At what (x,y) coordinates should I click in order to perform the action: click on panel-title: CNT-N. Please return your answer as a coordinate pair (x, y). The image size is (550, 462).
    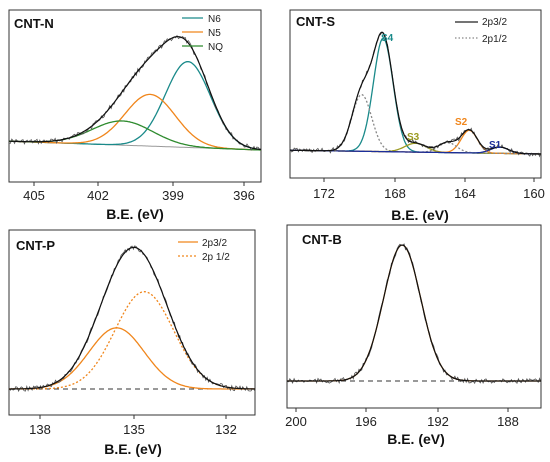
    Looking at the image, I should click on (34, 23).